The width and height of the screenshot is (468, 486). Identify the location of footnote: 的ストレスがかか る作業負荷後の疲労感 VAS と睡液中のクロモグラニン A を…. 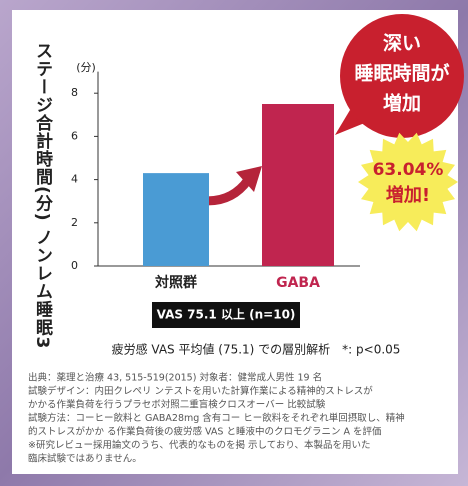
(205, 432).